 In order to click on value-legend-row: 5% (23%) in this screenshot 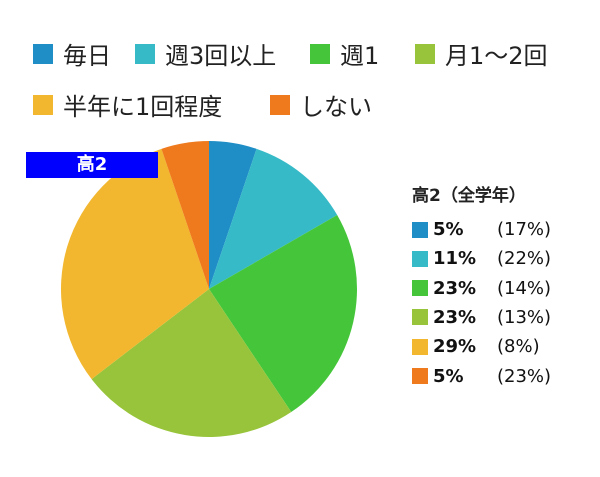, I will do `click(481, 376)`.